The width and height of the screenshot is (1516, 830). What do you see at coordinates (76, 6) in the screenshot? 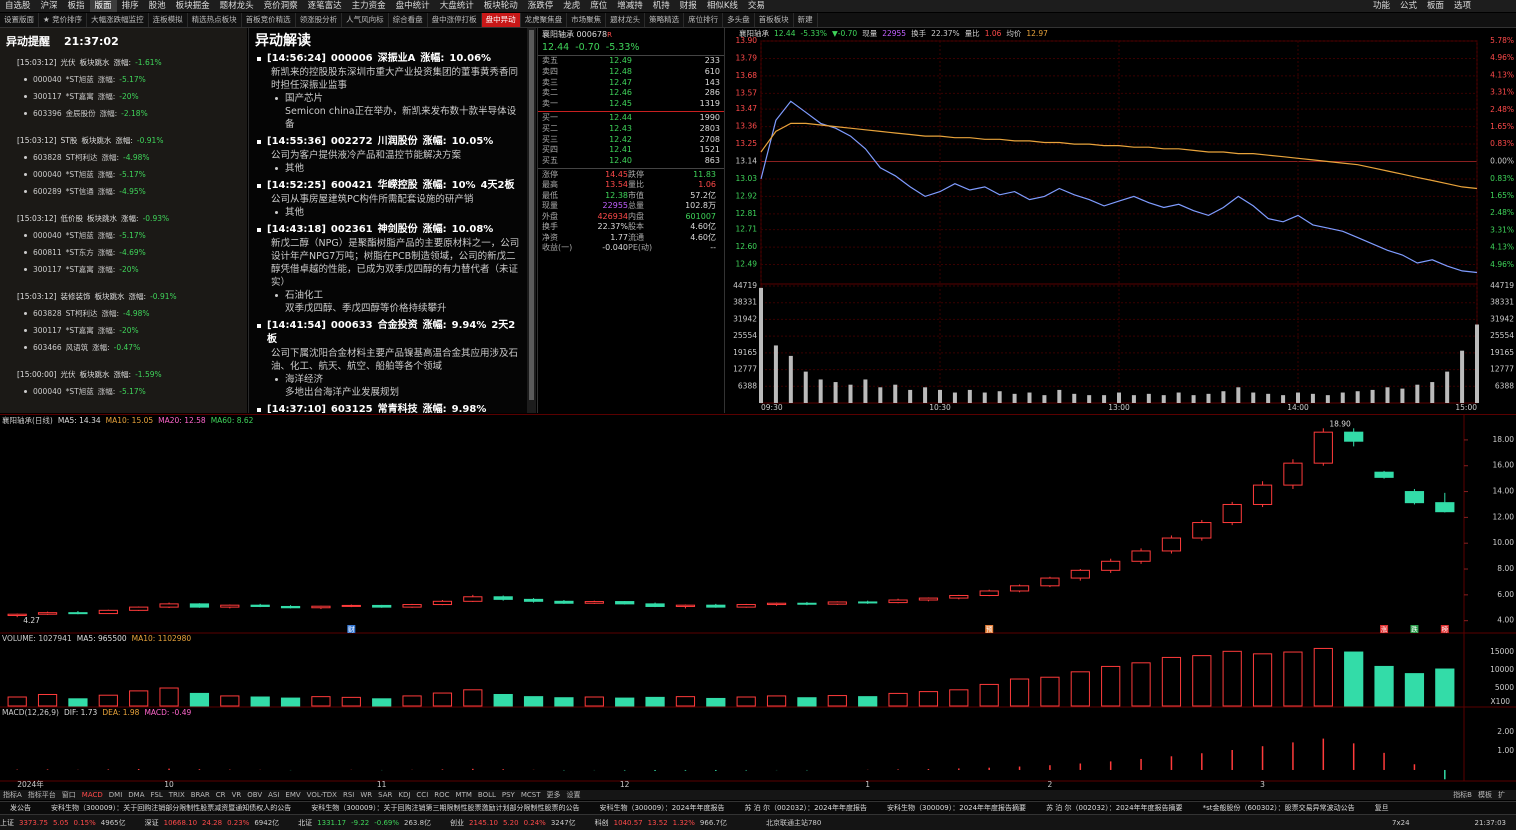
I see `menu-item: 板指` at bounding box center [76, 6].